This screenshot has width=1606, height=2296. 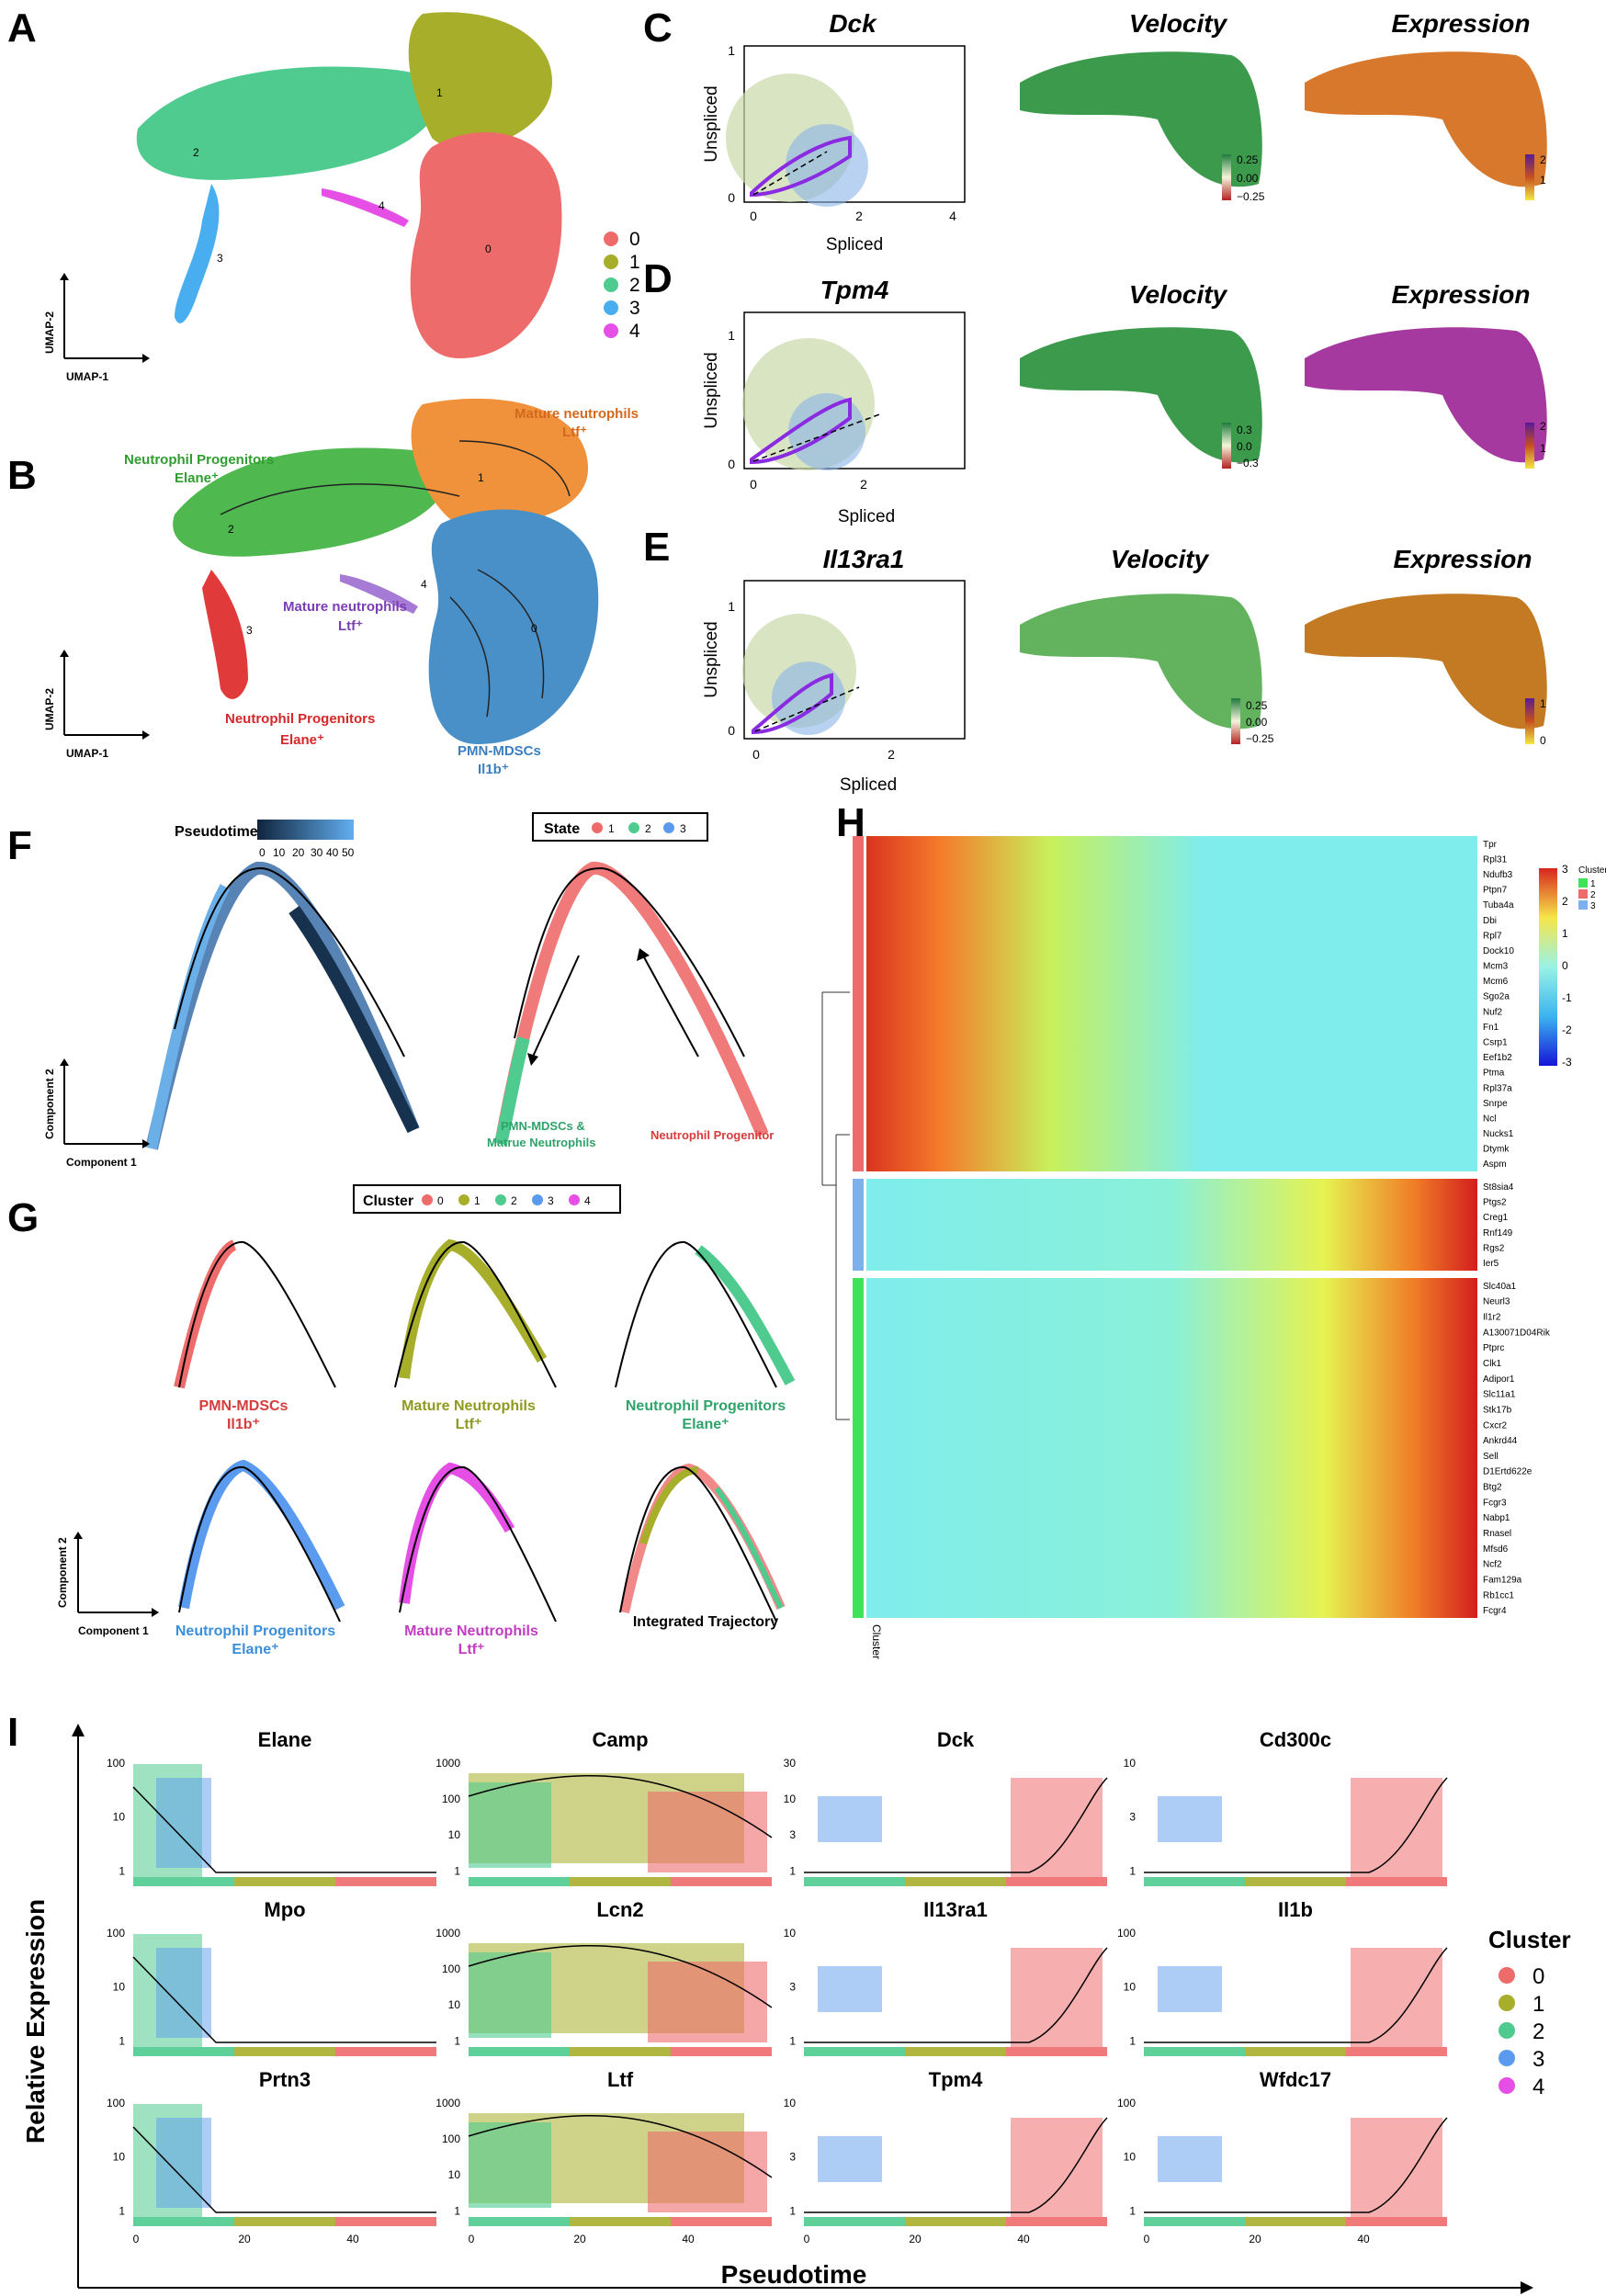 What do you see at coordinates (587, 1200) in the screenshot?
I see `cluster-g-4: 4` at bounding box center [587, 1200].